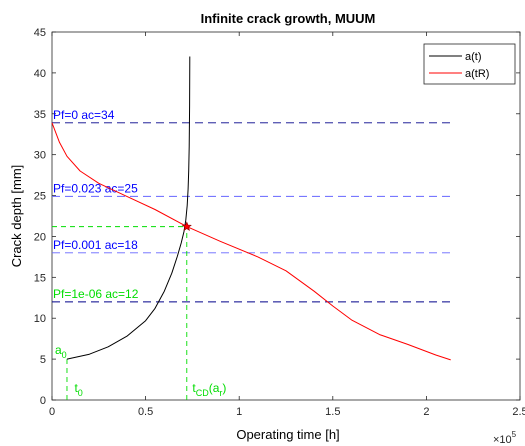  Describe the element at coordinates (43, 401) in the screenshot. I see `y-tick-label: 0` at that location.